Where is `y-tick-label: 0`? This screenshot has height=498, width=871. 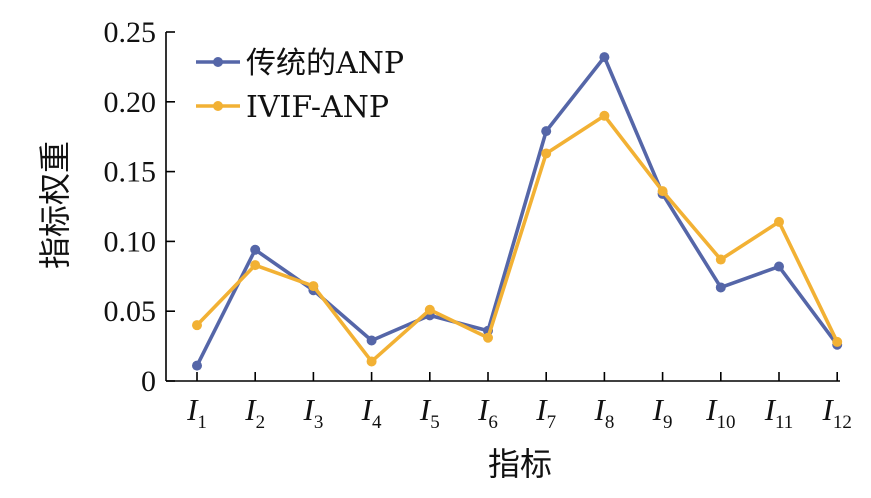 y-tick-label: 0 is located at coordinates (148, 381).